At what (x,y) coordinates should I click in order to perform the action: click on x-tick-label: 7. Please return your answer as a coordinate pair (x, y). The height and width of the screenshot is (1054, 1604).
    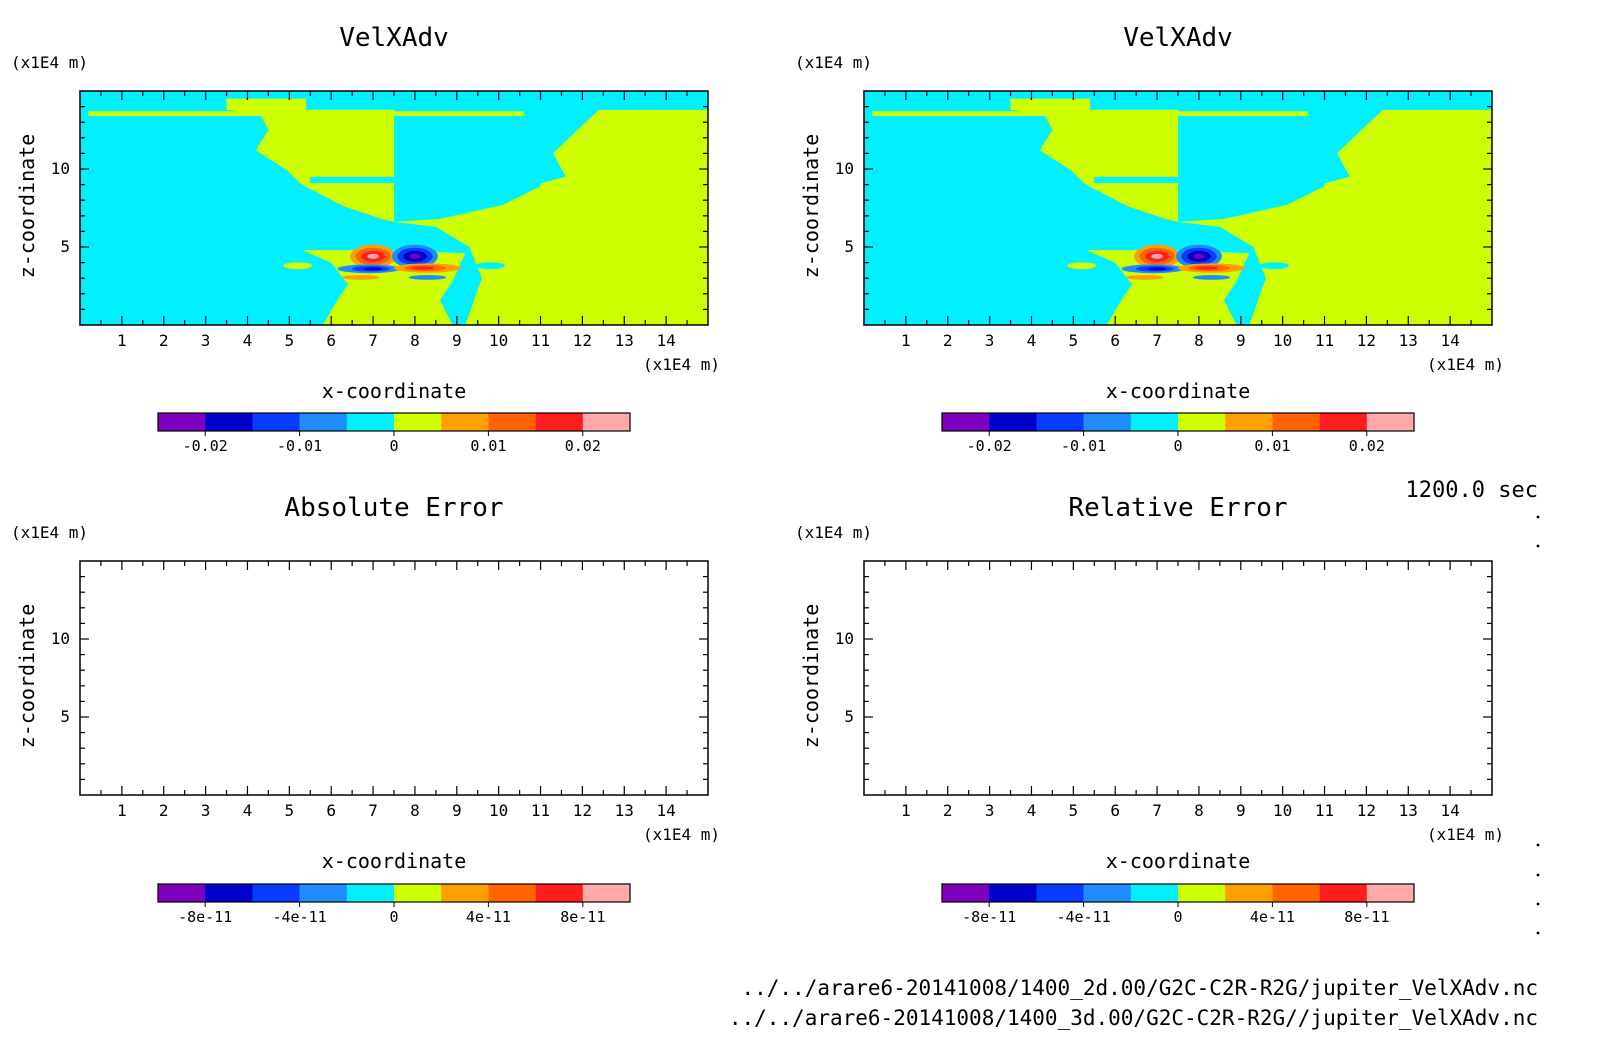
    Looking at the image, I should click on (373, 810).